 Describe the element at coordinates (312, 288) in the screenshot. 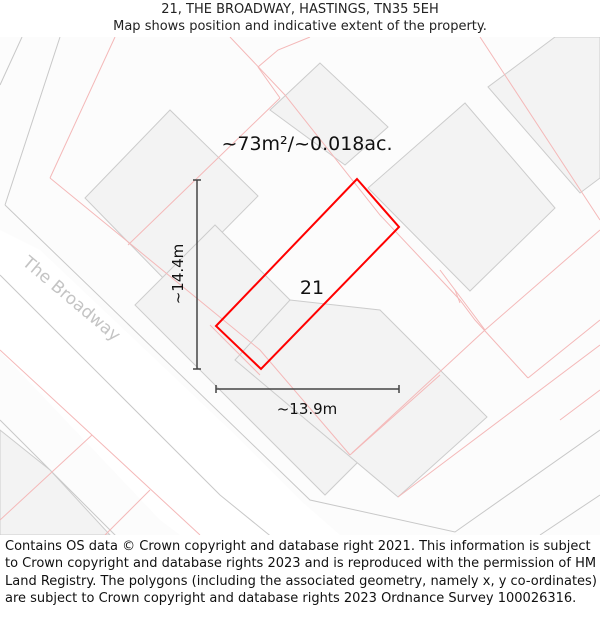

I see `plot-number-label: 21` at that location.